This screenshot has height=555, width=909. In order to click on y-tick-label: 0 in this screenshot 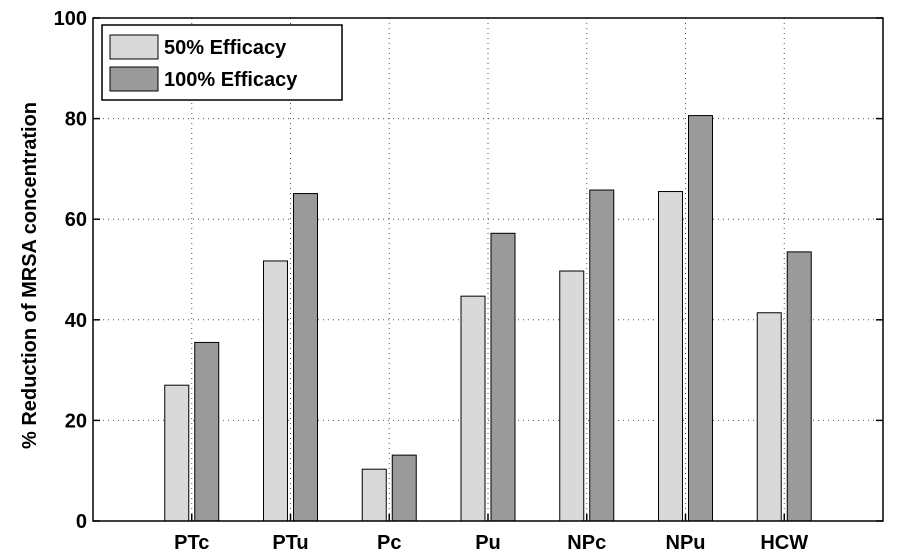, I will do `click(81, 522)`.